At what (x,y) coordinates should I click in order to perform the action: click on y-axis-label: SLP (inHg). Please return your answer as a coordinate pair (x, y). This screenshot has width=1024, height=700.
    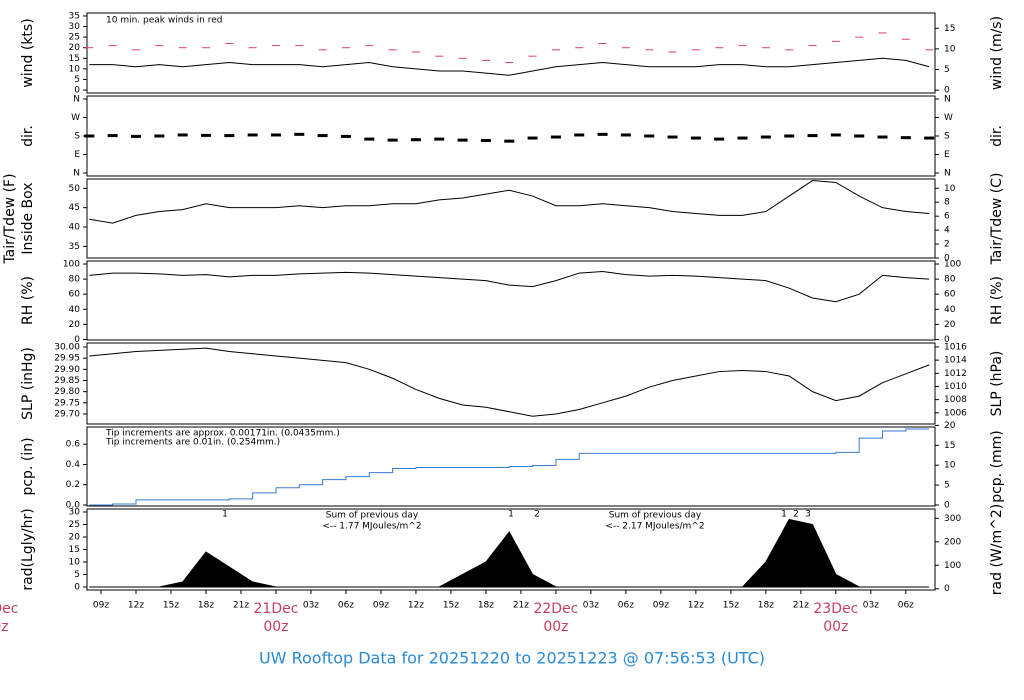
    Looking at the image, I should click on (28, 383).